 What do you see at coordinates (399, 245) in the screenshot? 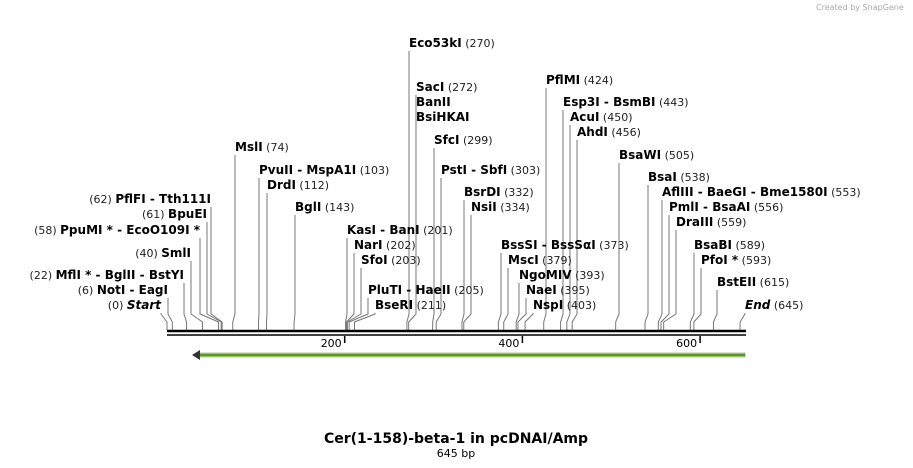
I see `site-position: (202)` at bounding box center [399, 245].